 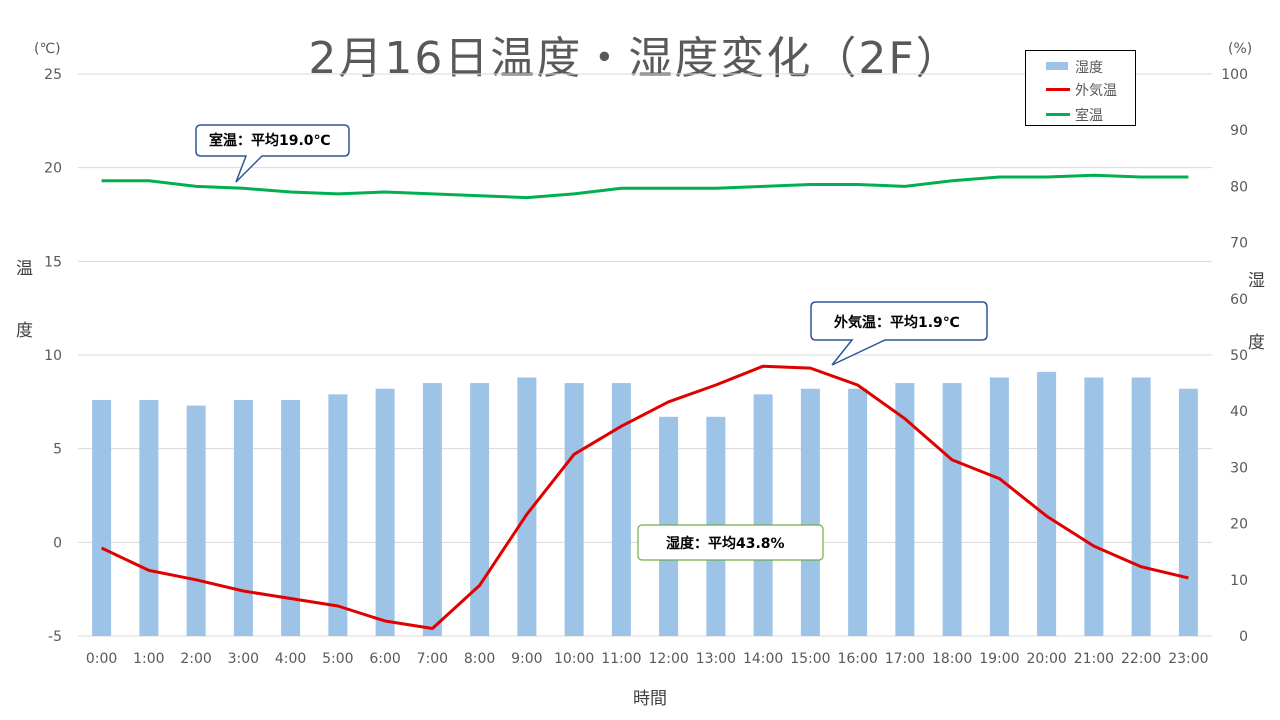 I want to click on y-left-tick-label: 10, so click(x=53, y=356).